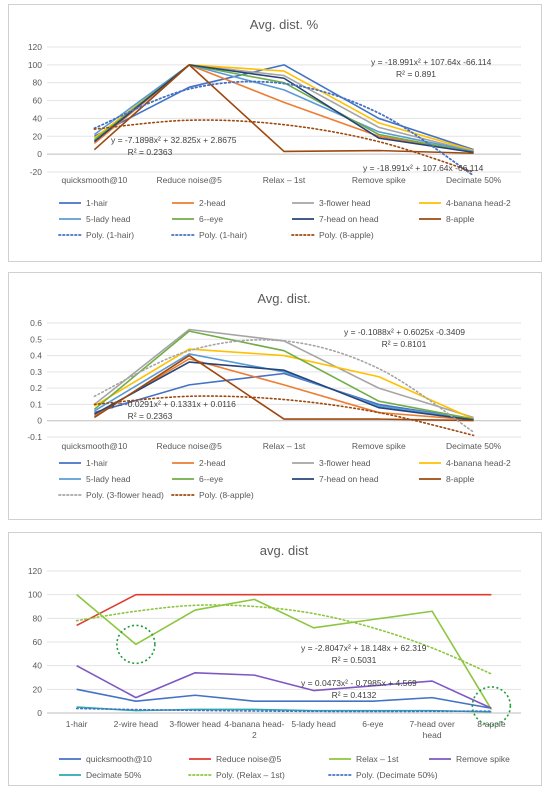 The width and height of the screenshot is (550, 792). What do you see at coordinates (364, 648) in the screenshot?
I see `equation-annotation: y = -2.8047x² + 18.148x + 62.319` at bounding box center [364, 648].